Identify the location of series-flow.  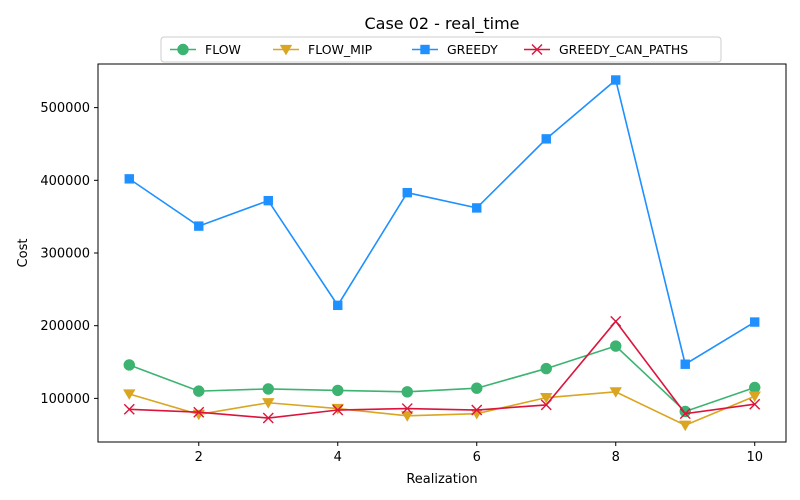
(442, 379).